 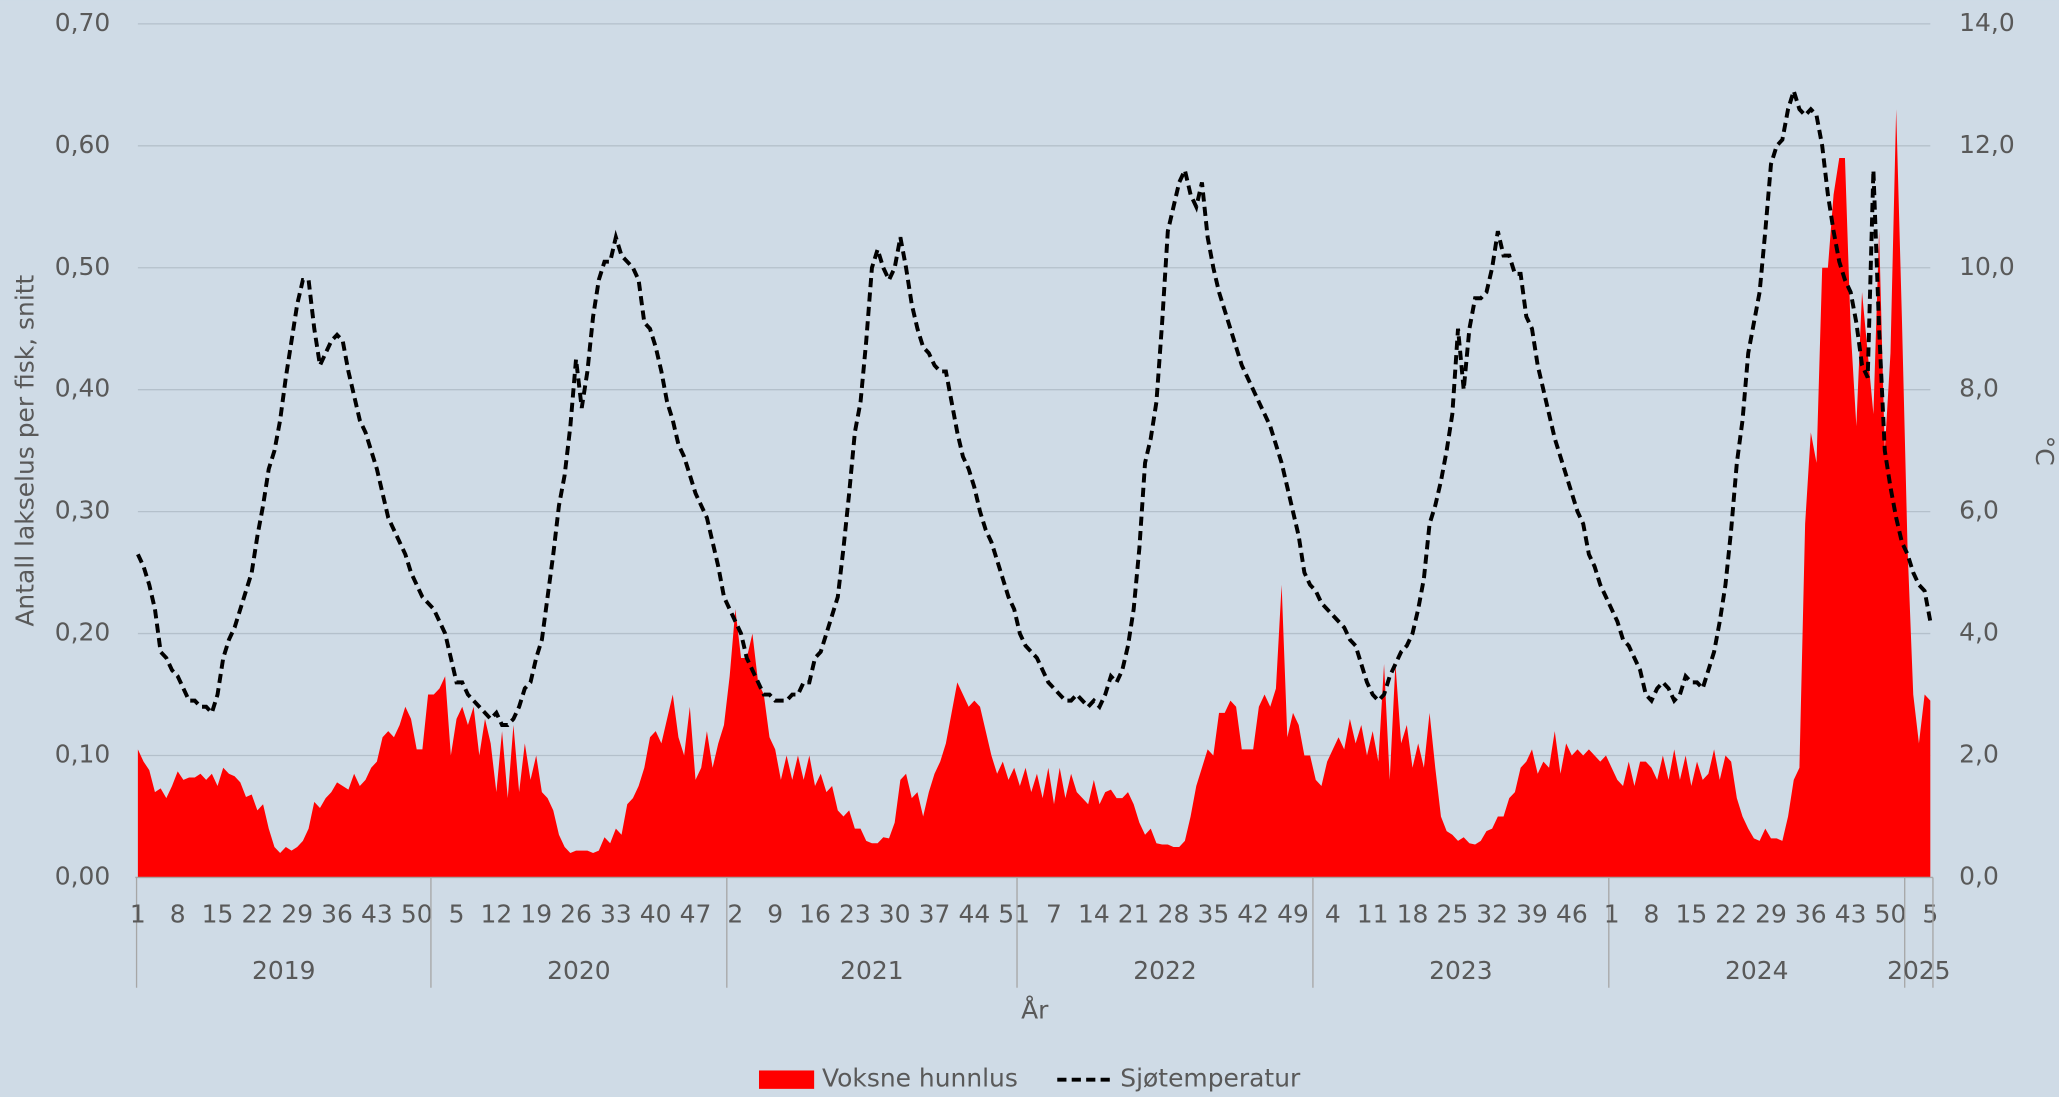 I want to click on x-tick-label: 18, so click(x=1413, y=914).